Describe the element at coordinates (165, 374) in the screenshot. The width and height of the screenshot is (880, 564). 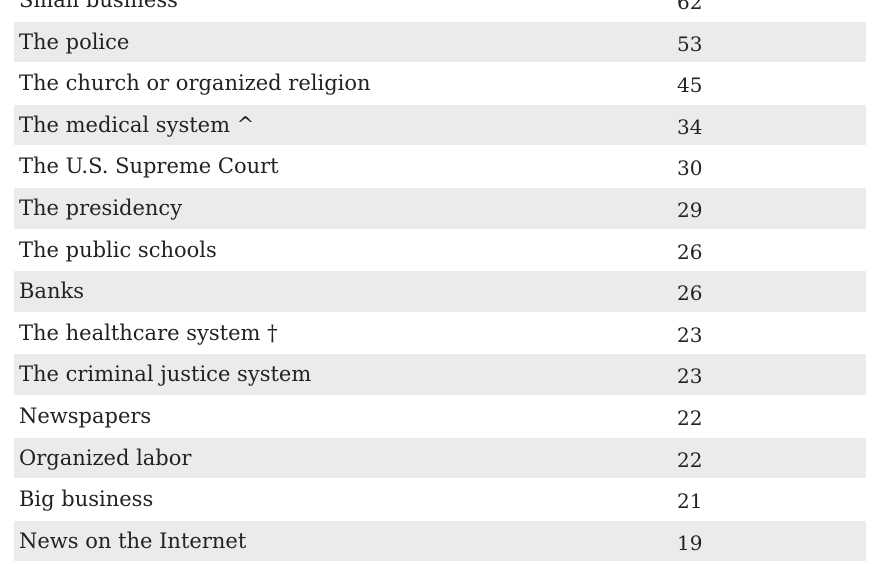
I see `row-label: The criminal justice system` at that location.